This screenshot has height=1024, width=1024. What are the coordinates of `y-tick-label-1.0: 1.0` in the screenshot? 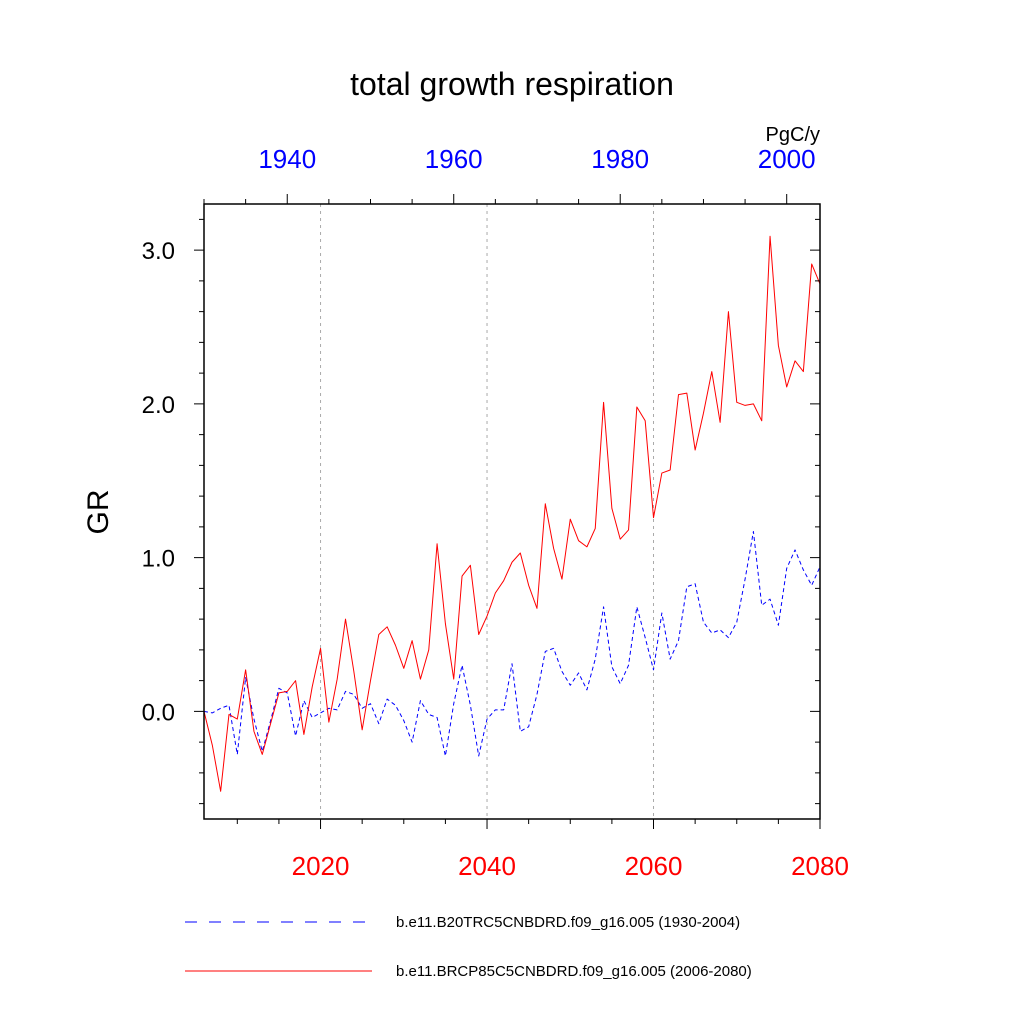 It's located at (158, 559).